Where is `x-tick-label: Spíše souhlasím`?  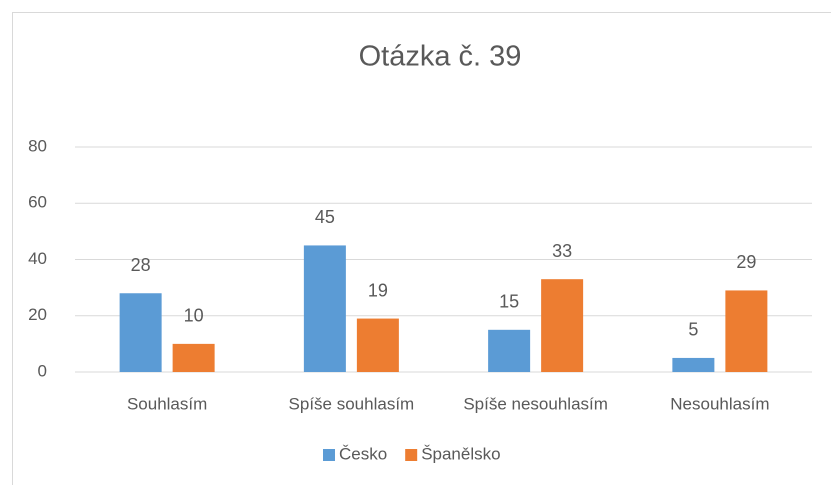
x-tick-label: Spíše souhlasím is located at coordinates (352, 403).